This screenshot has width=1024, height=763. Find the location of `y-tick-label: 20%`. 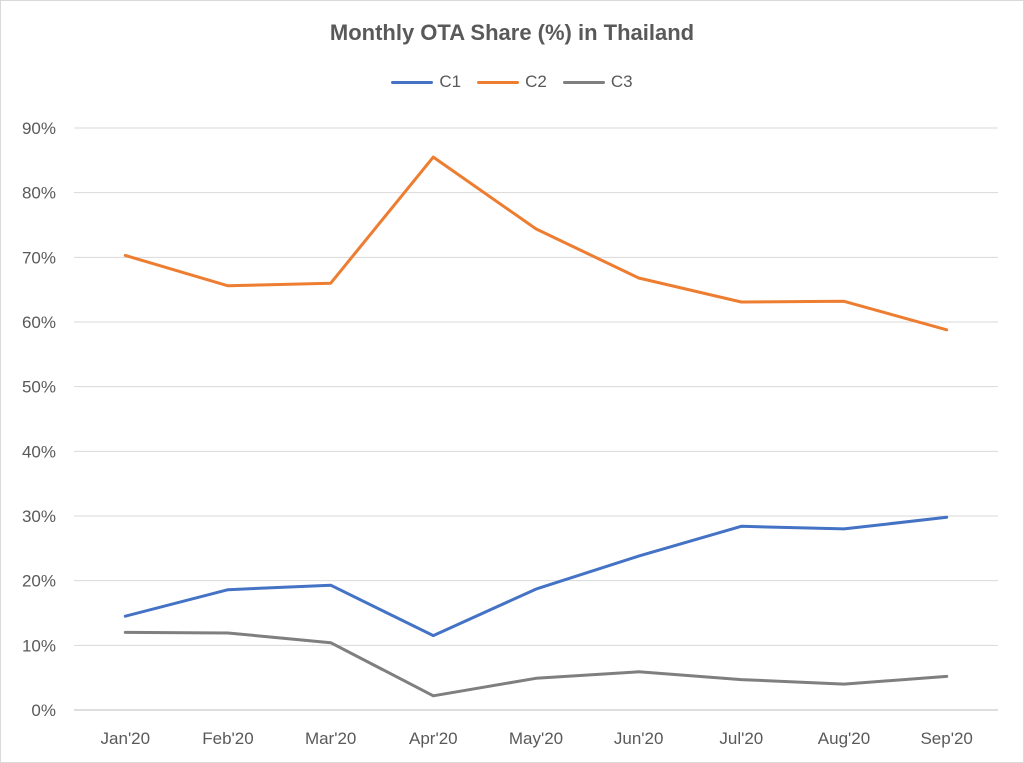

y-tick-label: 20% is located at coordinates (39, 581).